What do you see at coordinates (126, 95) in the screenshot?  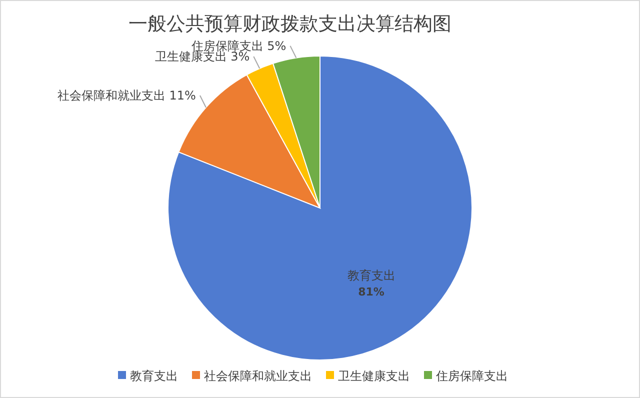 I see `category-label: 社会保障和就业支出 11%` at bounding box center [126, 95].